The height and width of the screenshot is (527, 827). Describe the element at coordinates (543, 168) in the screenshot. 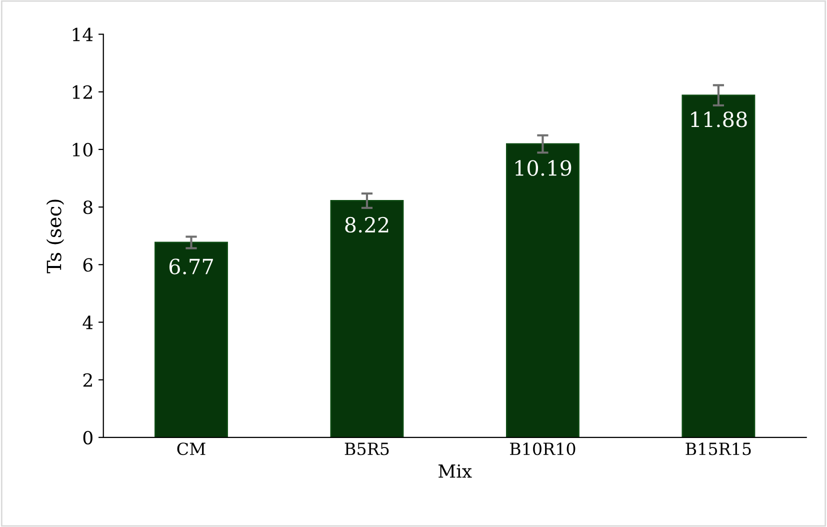

I see `data-label: 10.19` at that location.